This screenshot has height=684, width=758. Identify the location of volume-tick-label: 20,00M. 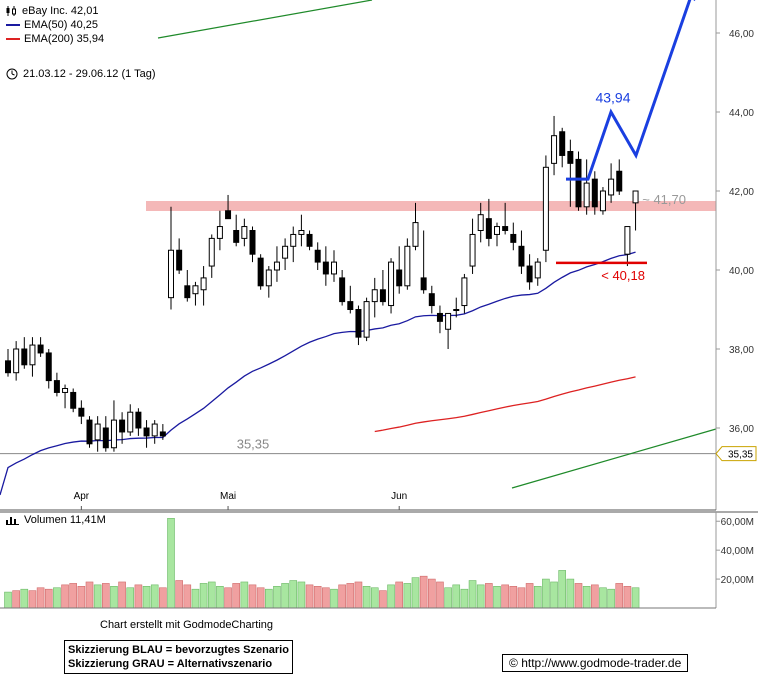
(737, 580).